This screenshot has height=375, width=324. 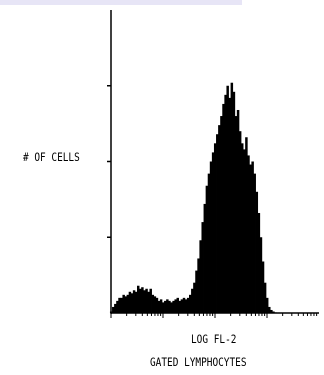 I want to click on x-axis-label: LOG FL-2, so click(x=214, y=339).